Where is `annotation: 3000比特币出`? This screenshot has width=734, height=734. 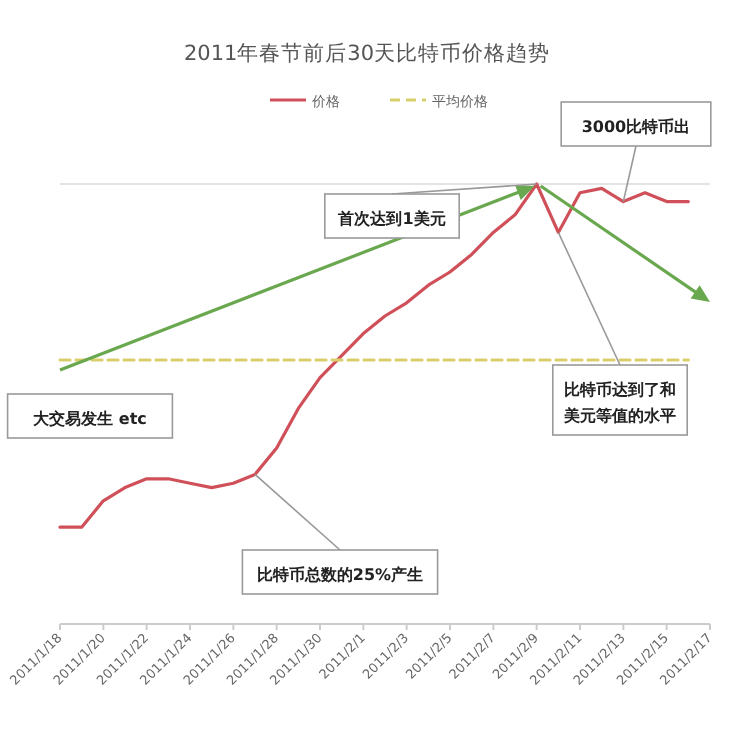
annotation: 3000比特币出 is located at coordinates (636, 127).